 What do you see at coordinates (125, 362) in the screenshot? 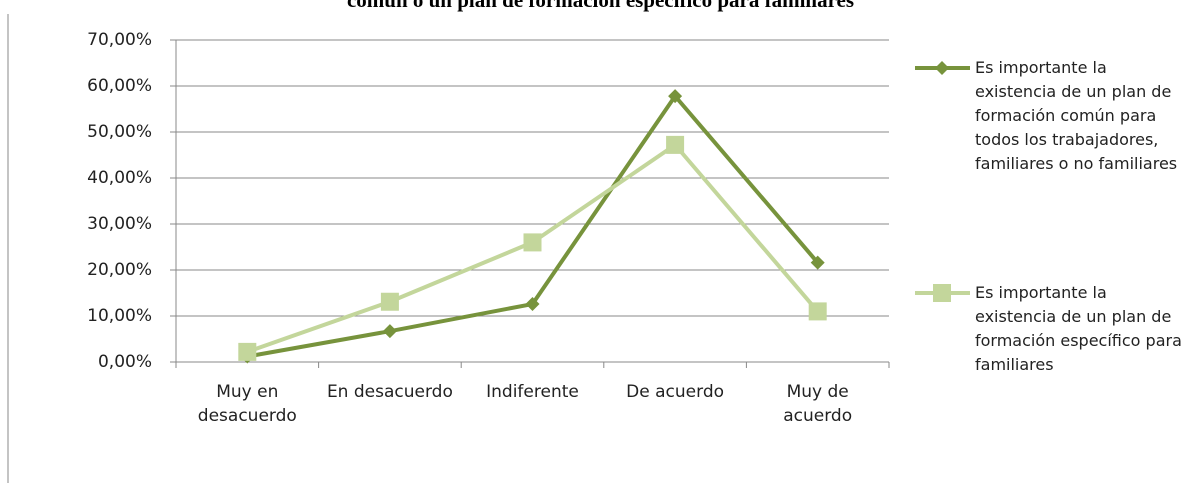
I see `y-tick-label: 0,00%` at bounding box center [125, 362].